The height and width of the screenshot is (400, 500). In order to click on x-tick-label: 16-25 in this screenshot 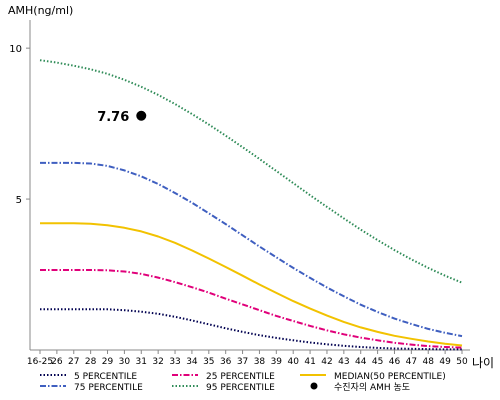, I will do `click(40, 362)`.